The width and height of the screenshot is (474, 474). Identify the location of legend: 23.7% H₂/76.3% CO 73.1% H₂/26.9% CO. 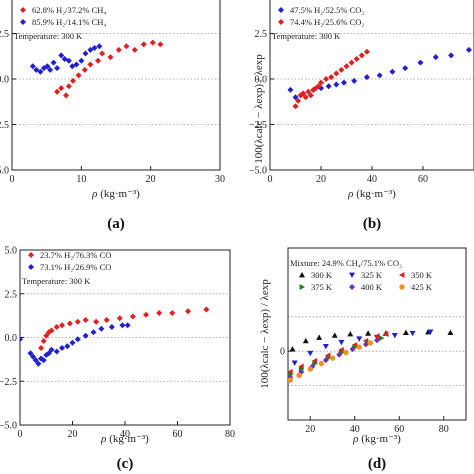
(69, 261).